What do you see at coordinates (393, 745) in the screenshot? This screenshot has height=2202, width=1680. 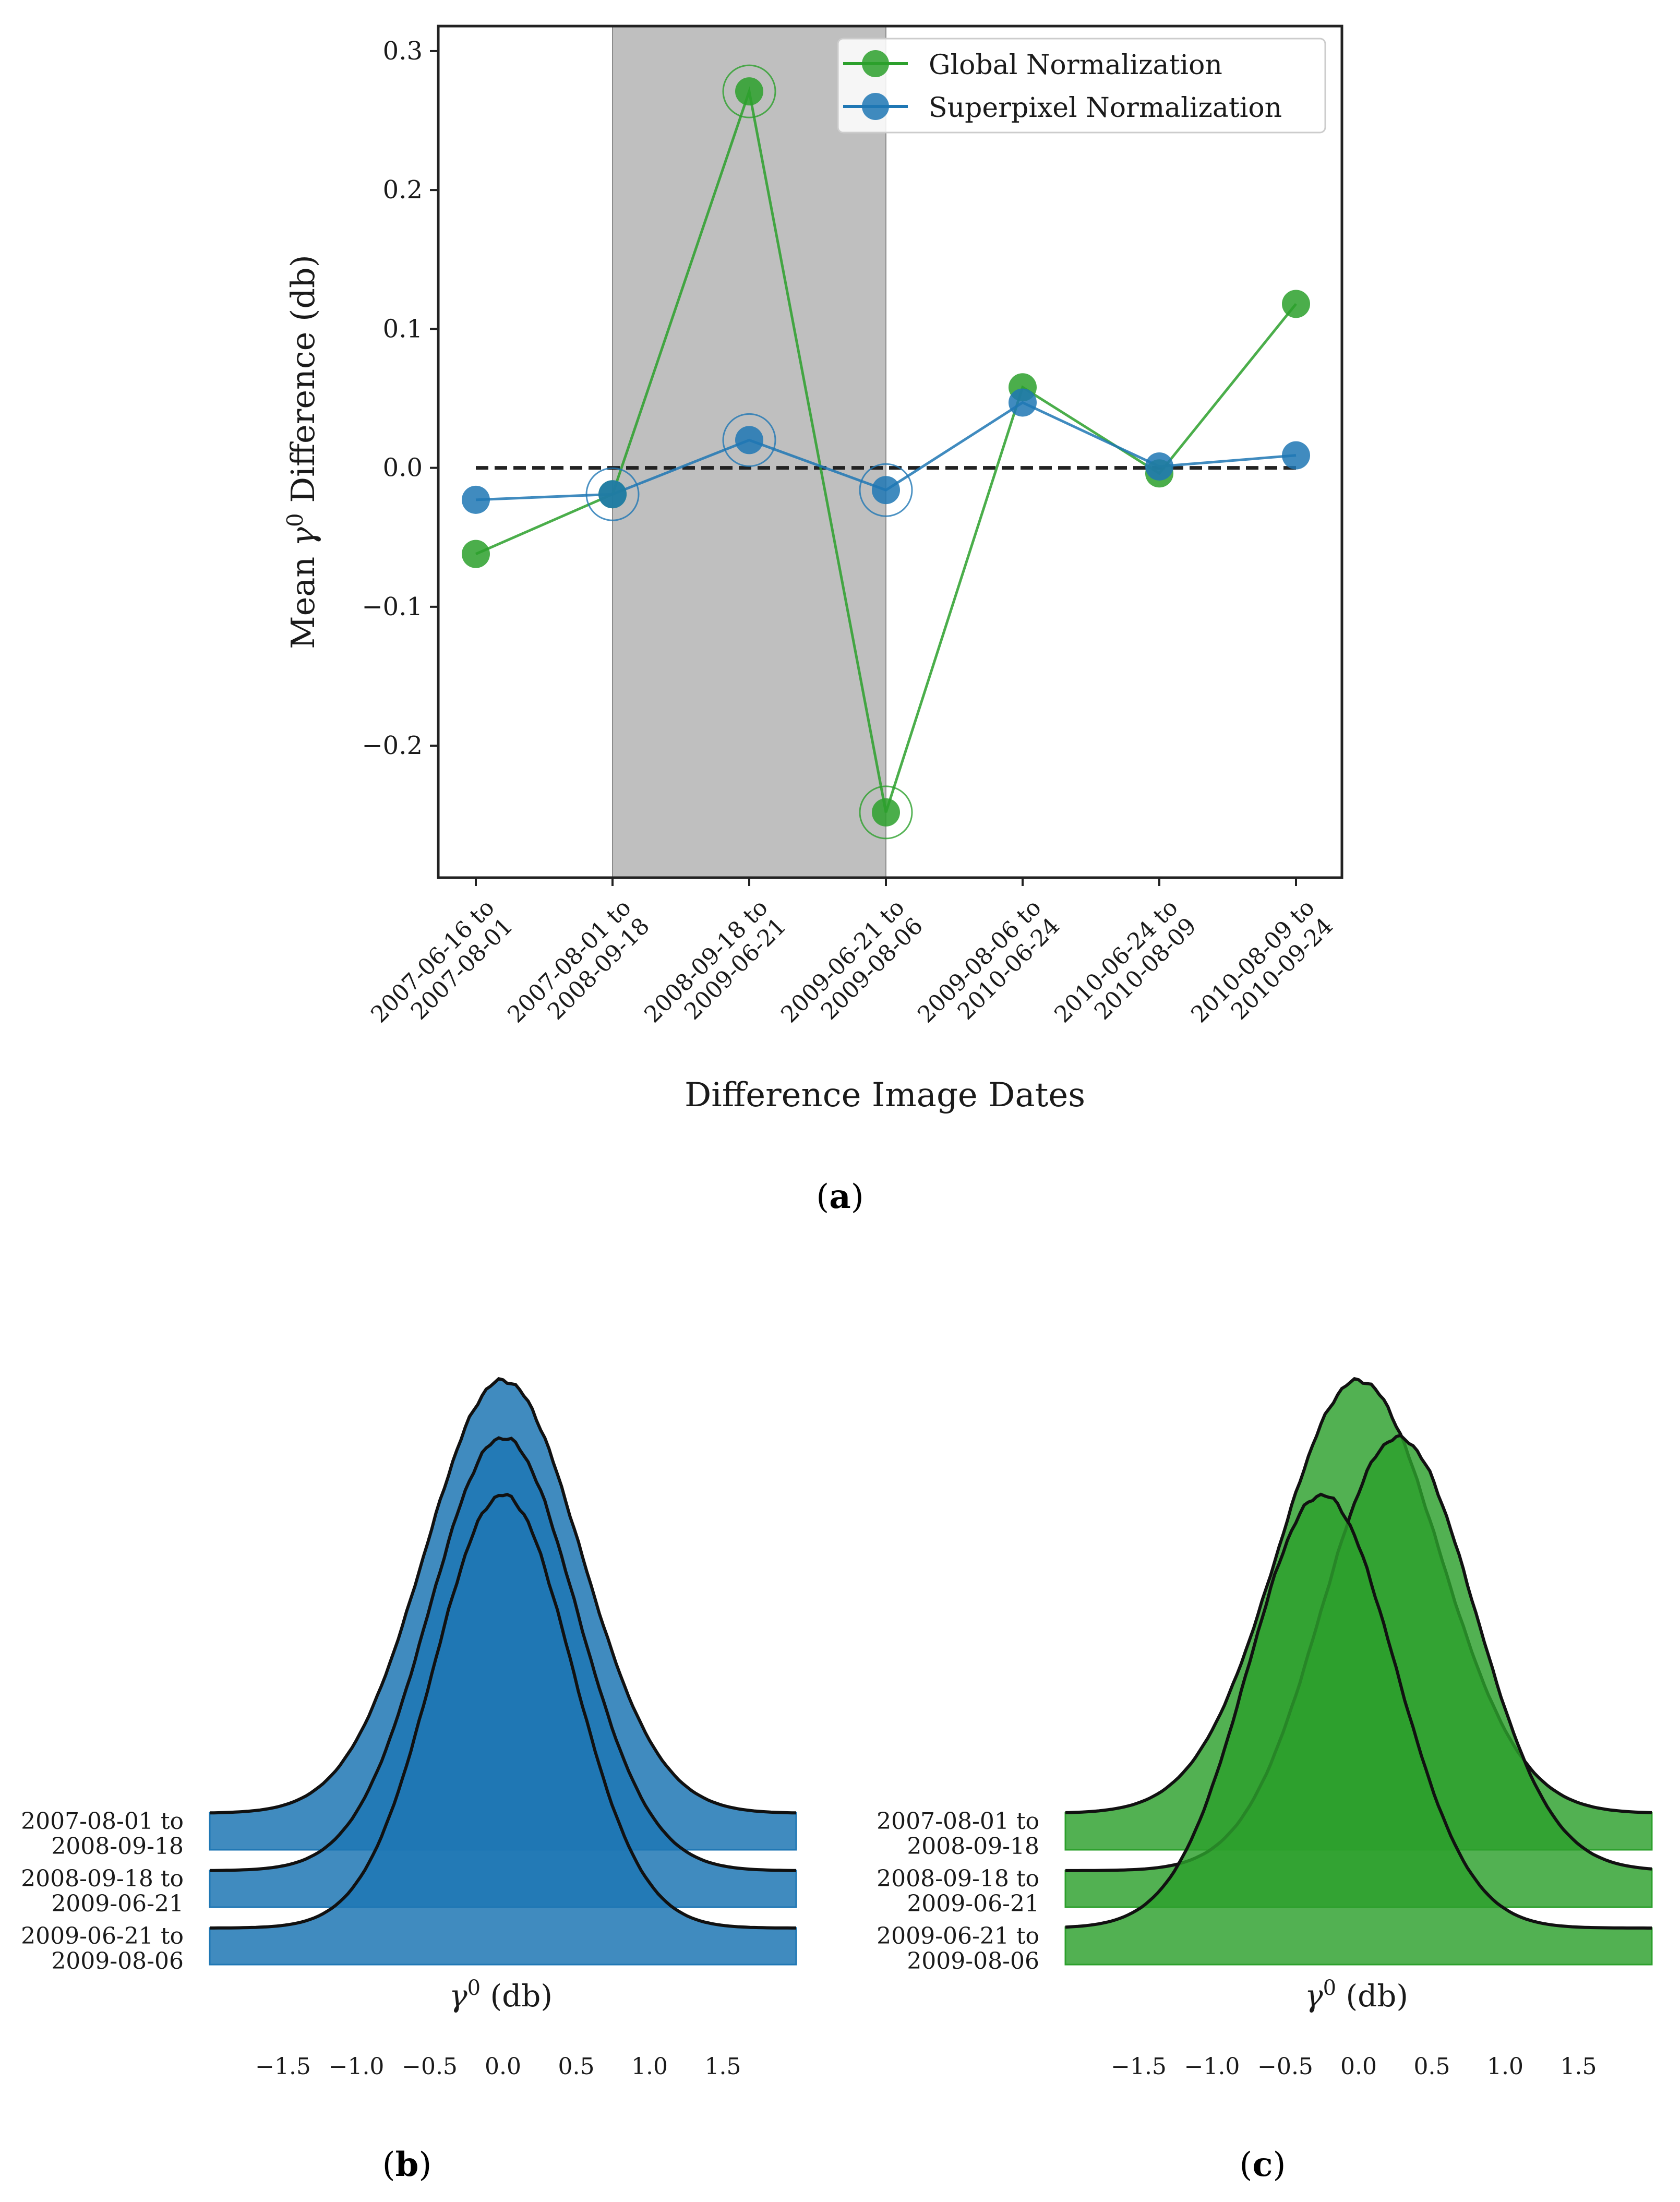 I see `y-tick-label: −0.2` at bounding box center [393, 745].